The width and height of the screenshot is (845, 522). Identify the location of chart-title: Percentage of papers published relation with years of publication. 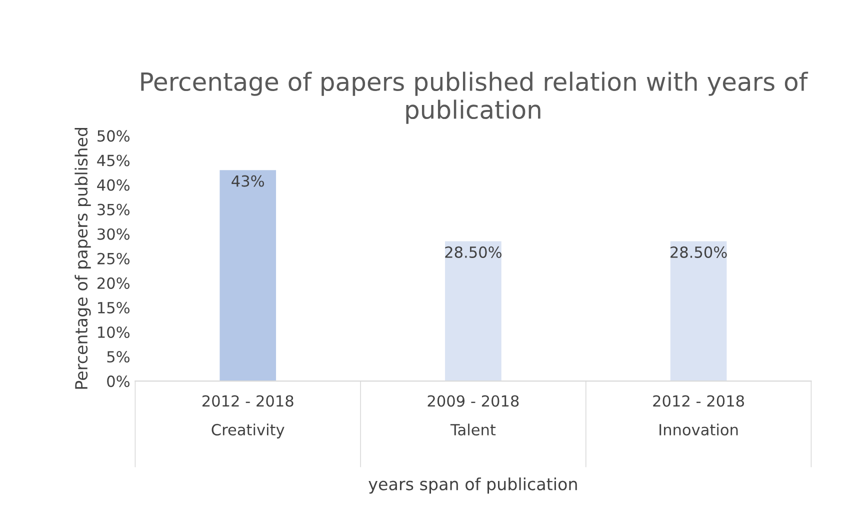
(474, 98).